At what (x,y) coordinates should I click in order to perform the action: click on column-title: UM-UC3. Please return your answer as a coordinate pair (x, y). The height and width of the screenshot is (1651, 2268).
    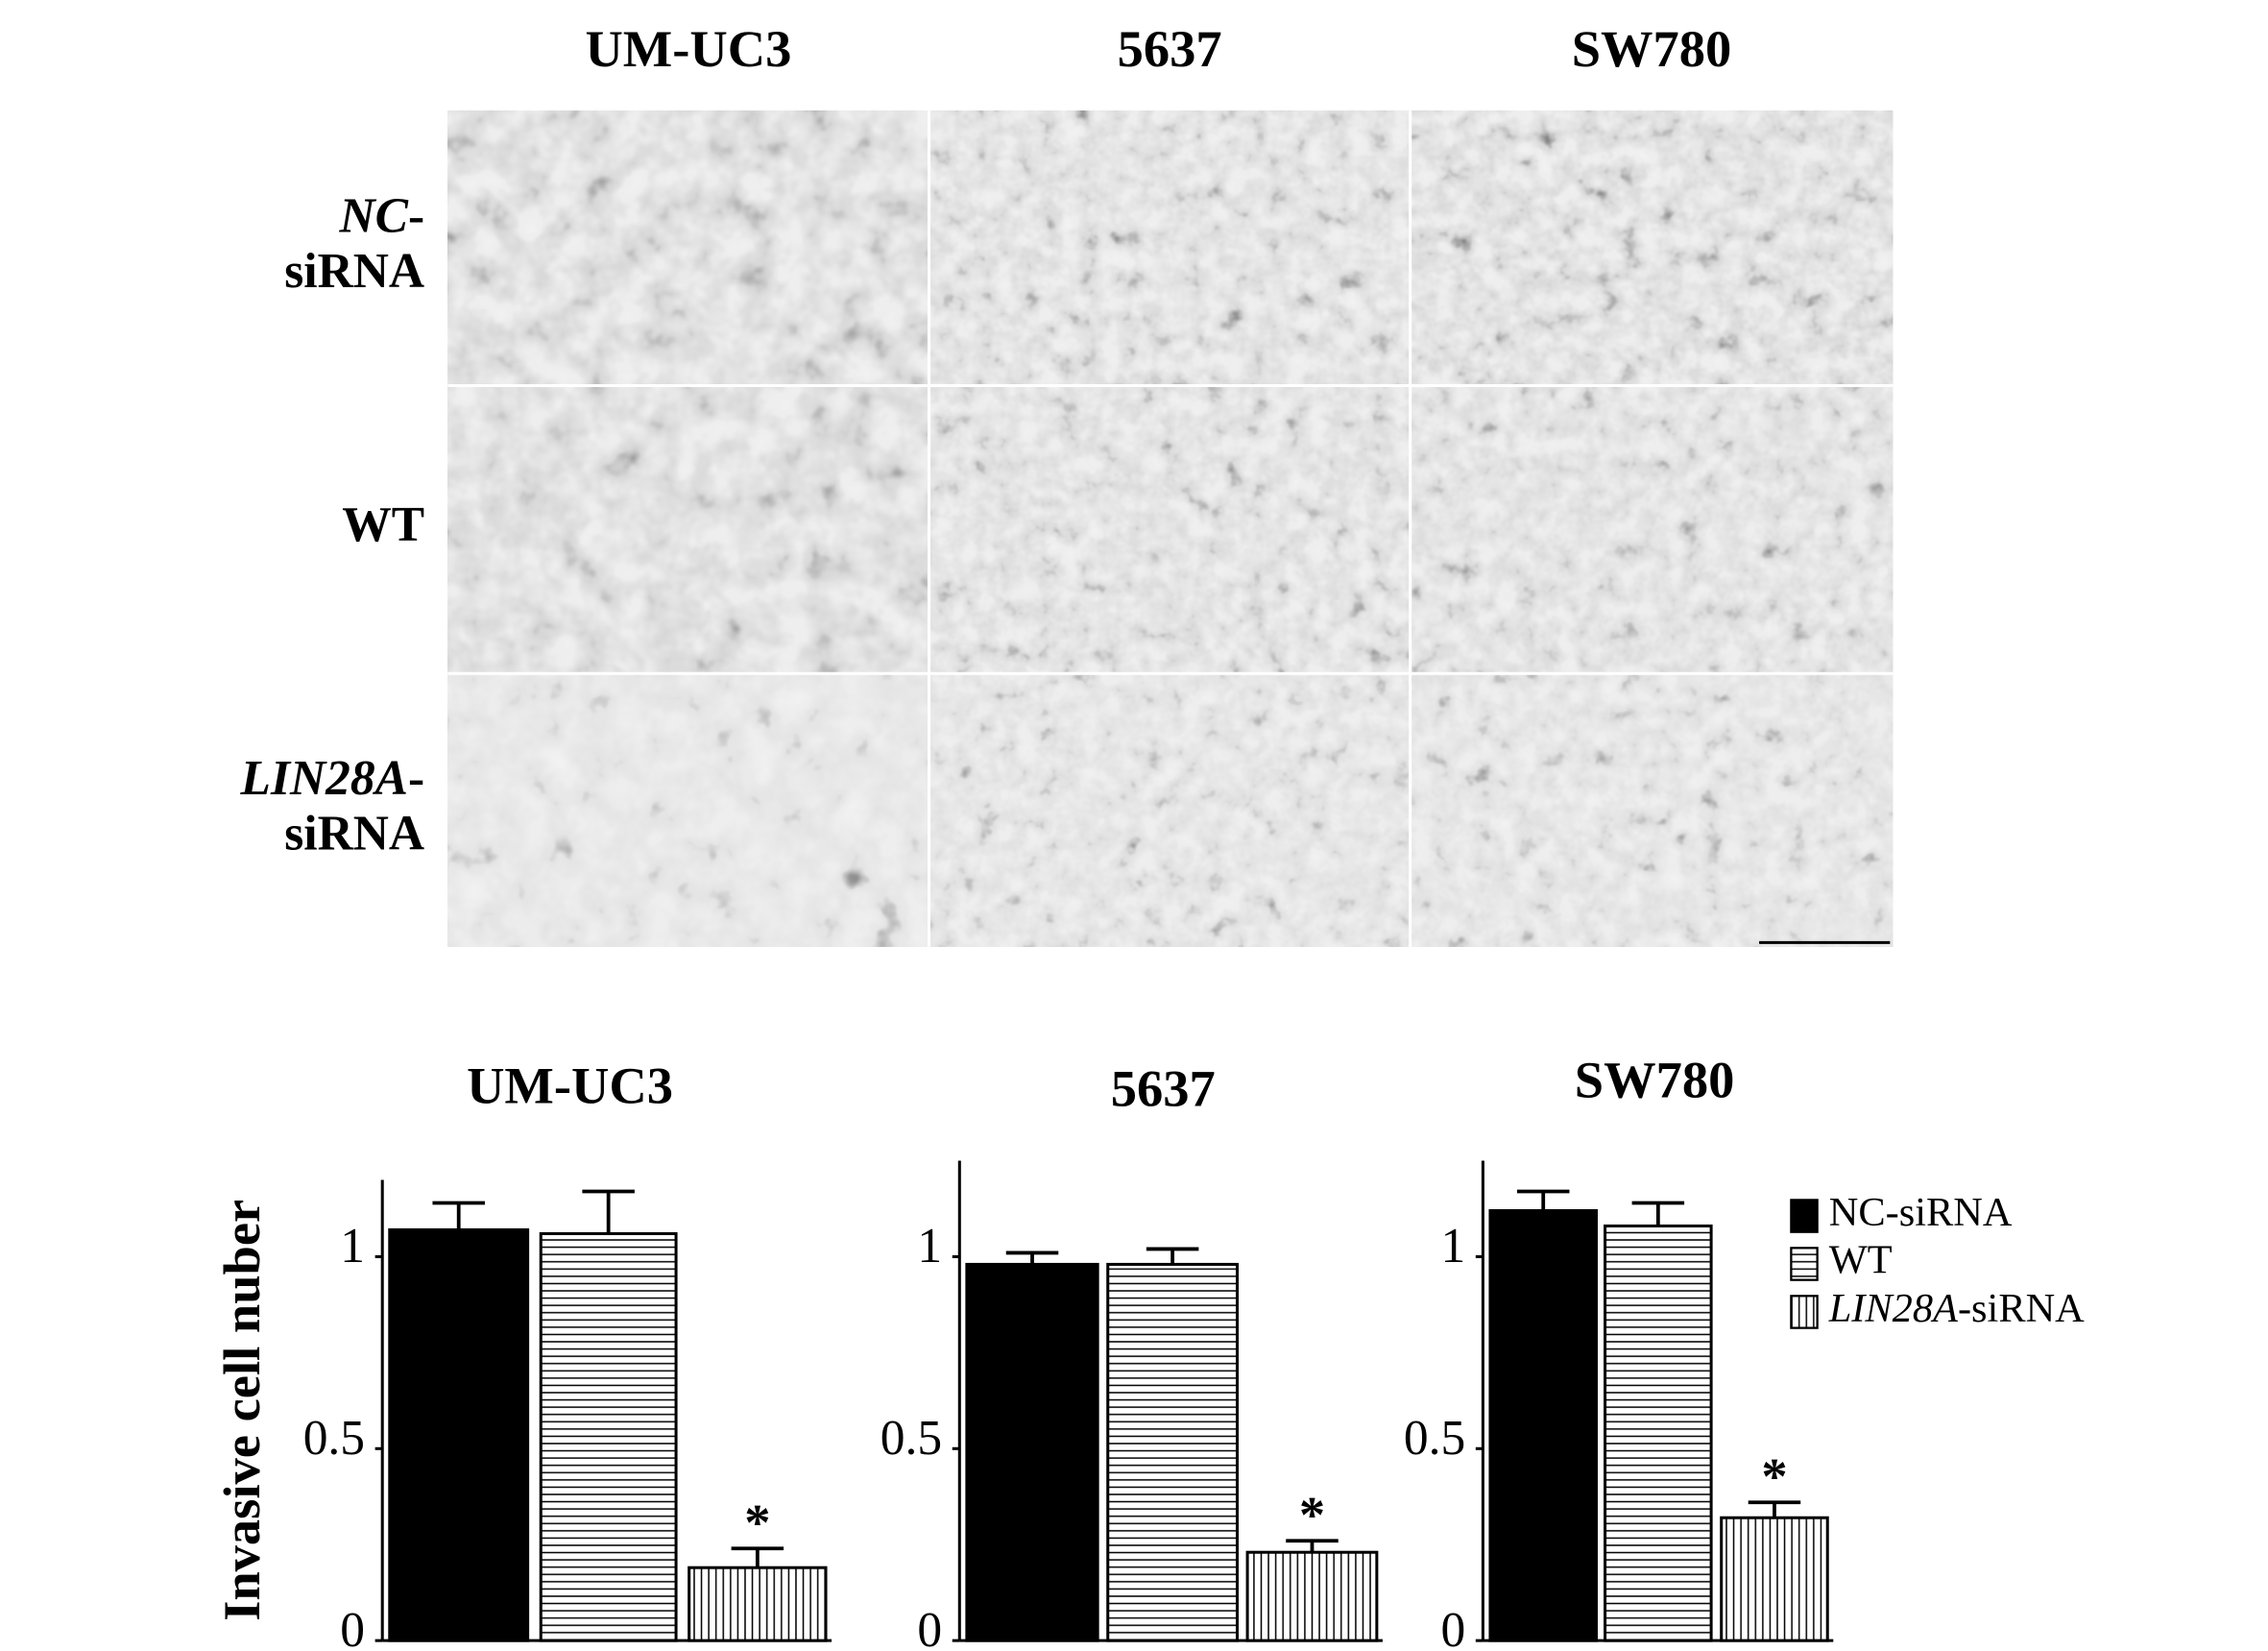
    Looking at the image, I should click on (688, 49).